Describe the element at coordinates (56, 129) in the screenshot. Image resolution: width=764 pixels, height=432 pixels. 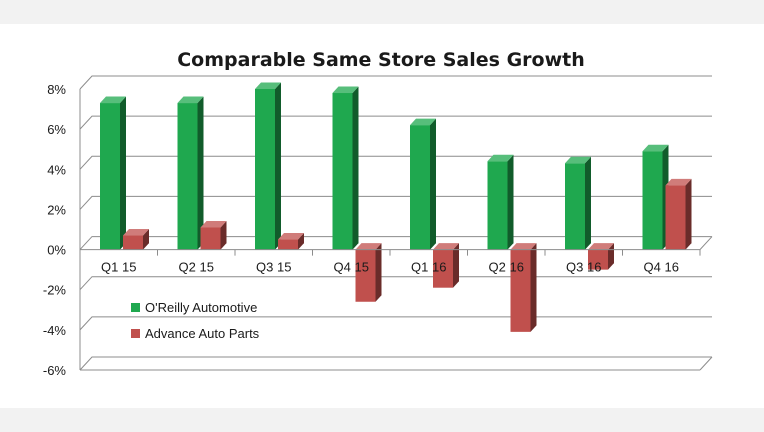
I see `y-tick-label: 6%` at that location.